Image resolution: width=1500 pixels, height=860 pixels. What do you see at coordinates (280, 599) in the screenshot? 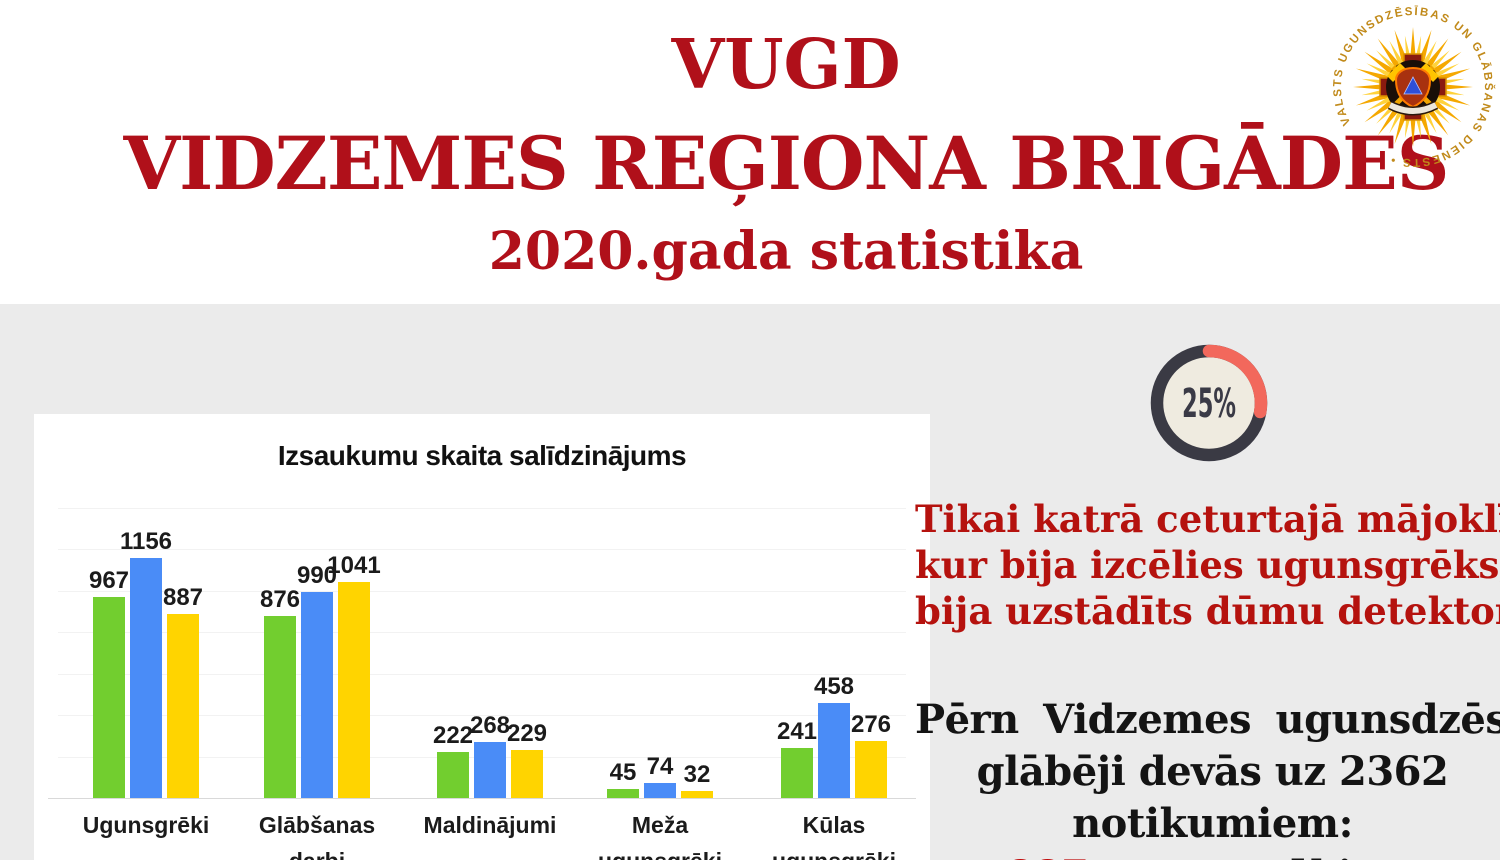
I see `bar-value-label: 876` at bounding box center [280, 599].